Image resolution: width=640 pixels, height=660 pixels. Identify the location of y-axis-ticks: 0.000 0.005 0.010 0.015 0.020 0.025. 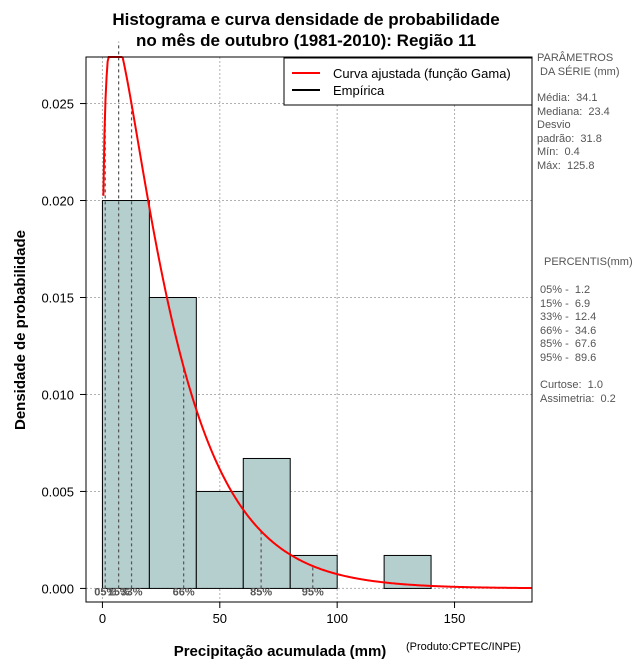
(63, 346).